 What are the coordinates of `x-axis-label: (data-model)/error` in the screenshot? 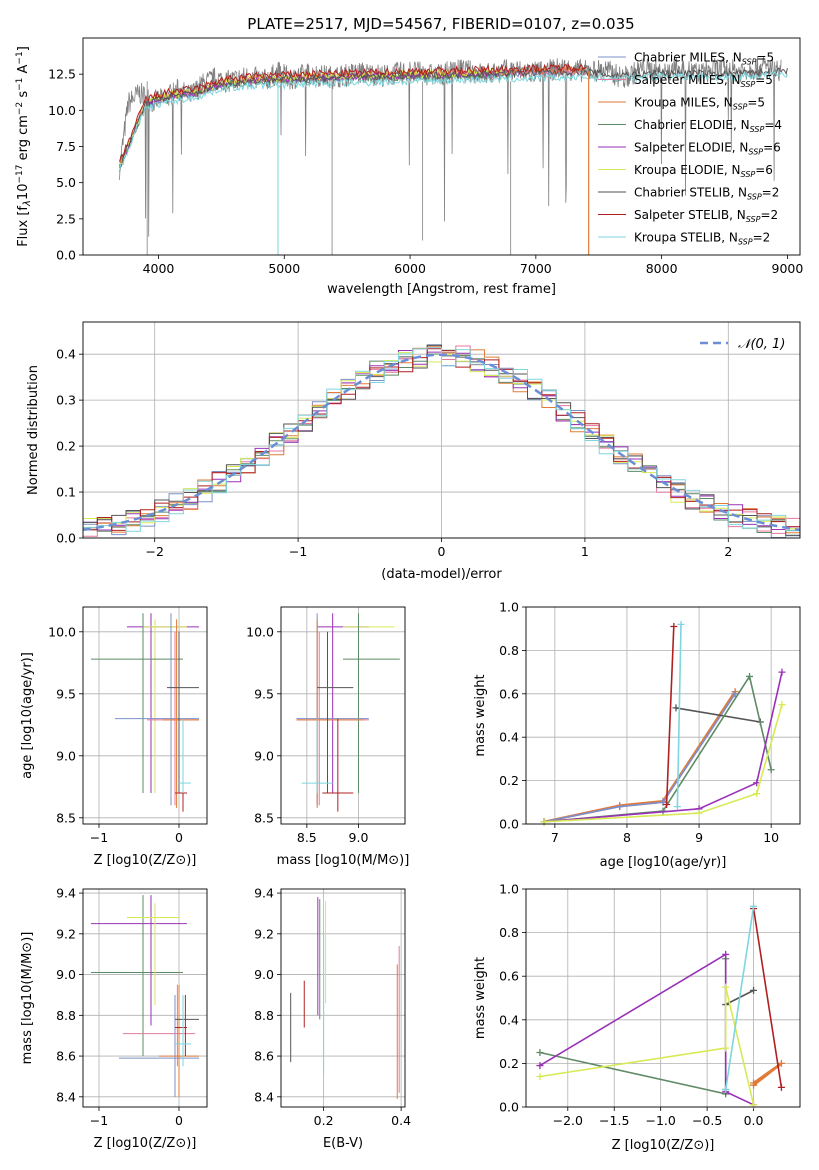 It's located at (441, 574).